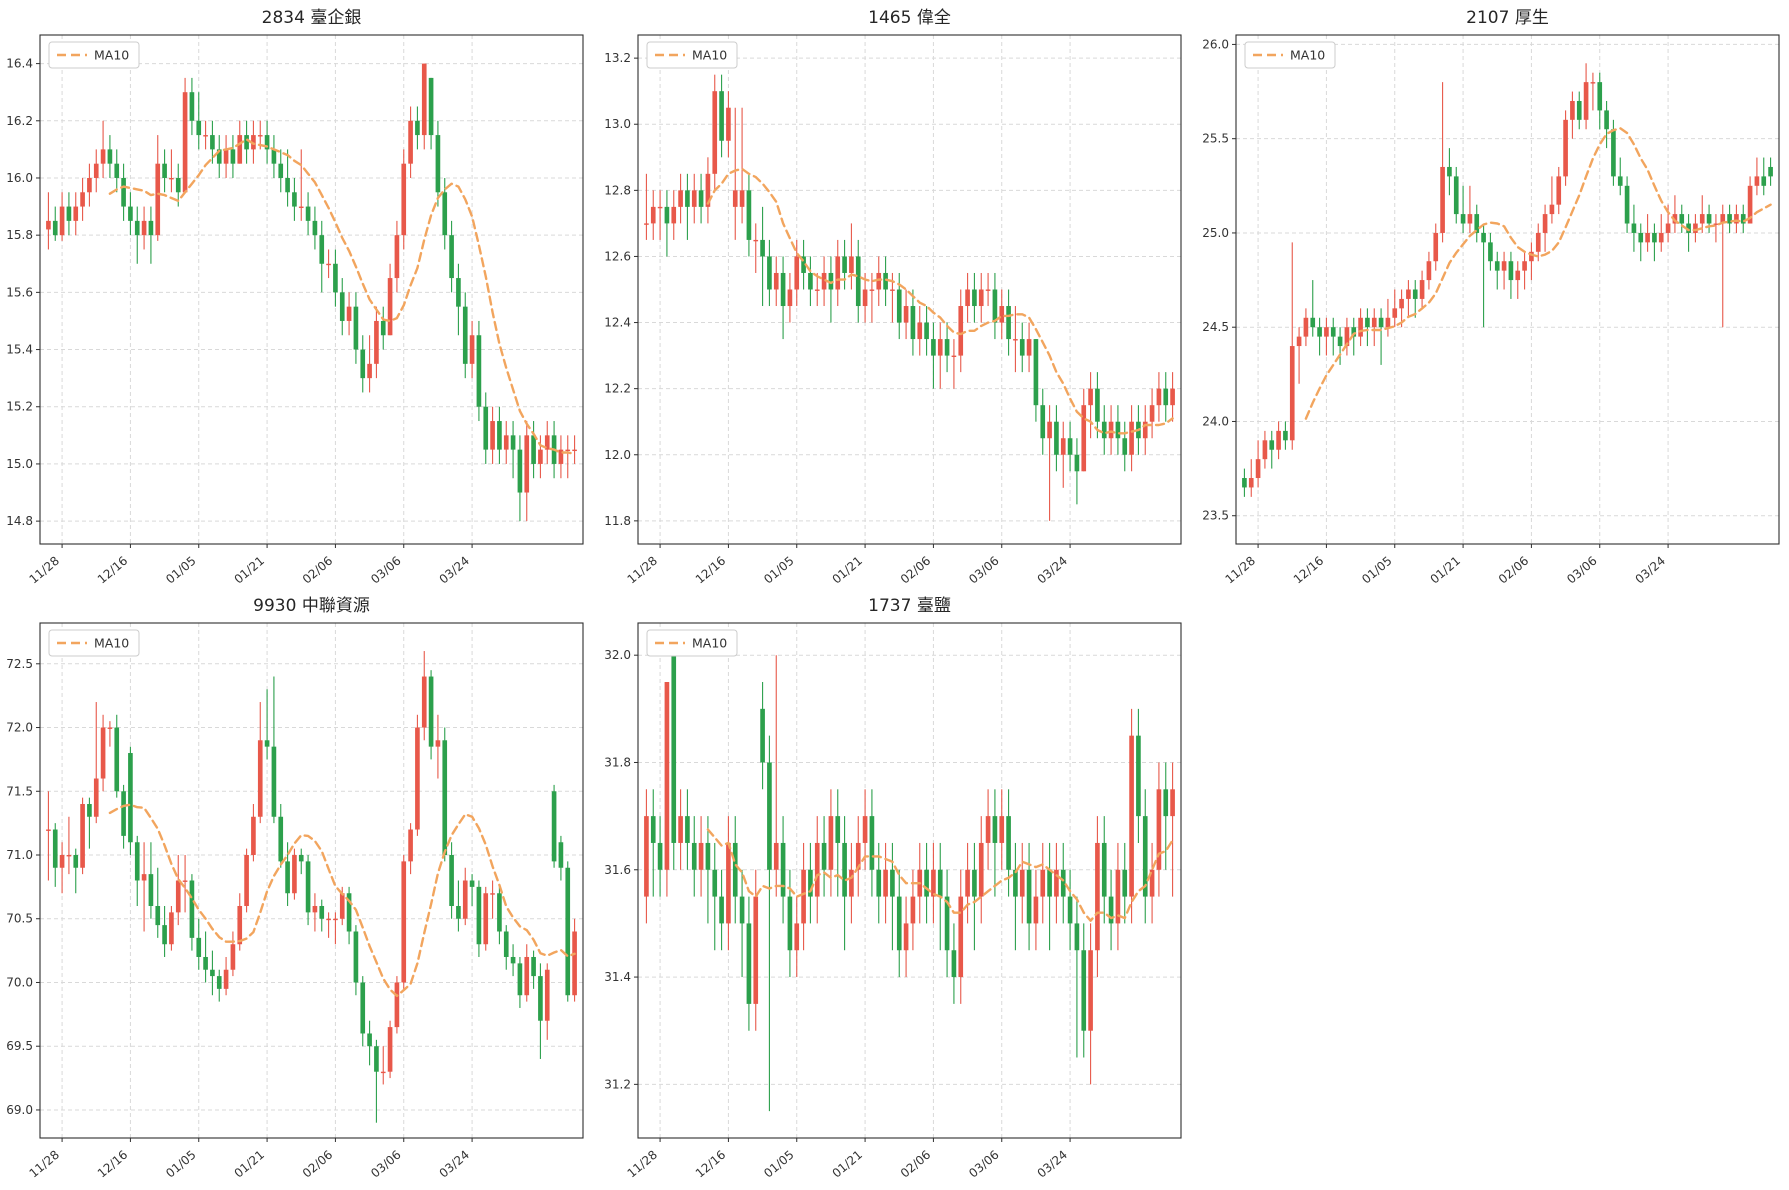  What do you see at coordinates (19, 350) in the screenshot?
I see `y-tick-label: 15.4` at bounding box center [19, 350].